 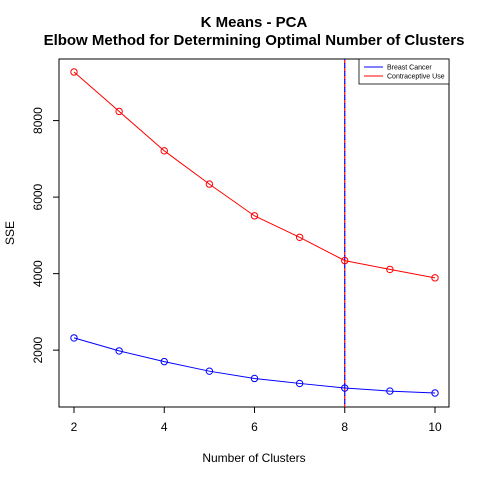 I want to click on y-tick-label-4000: 4000, so click(x=38, y=273).